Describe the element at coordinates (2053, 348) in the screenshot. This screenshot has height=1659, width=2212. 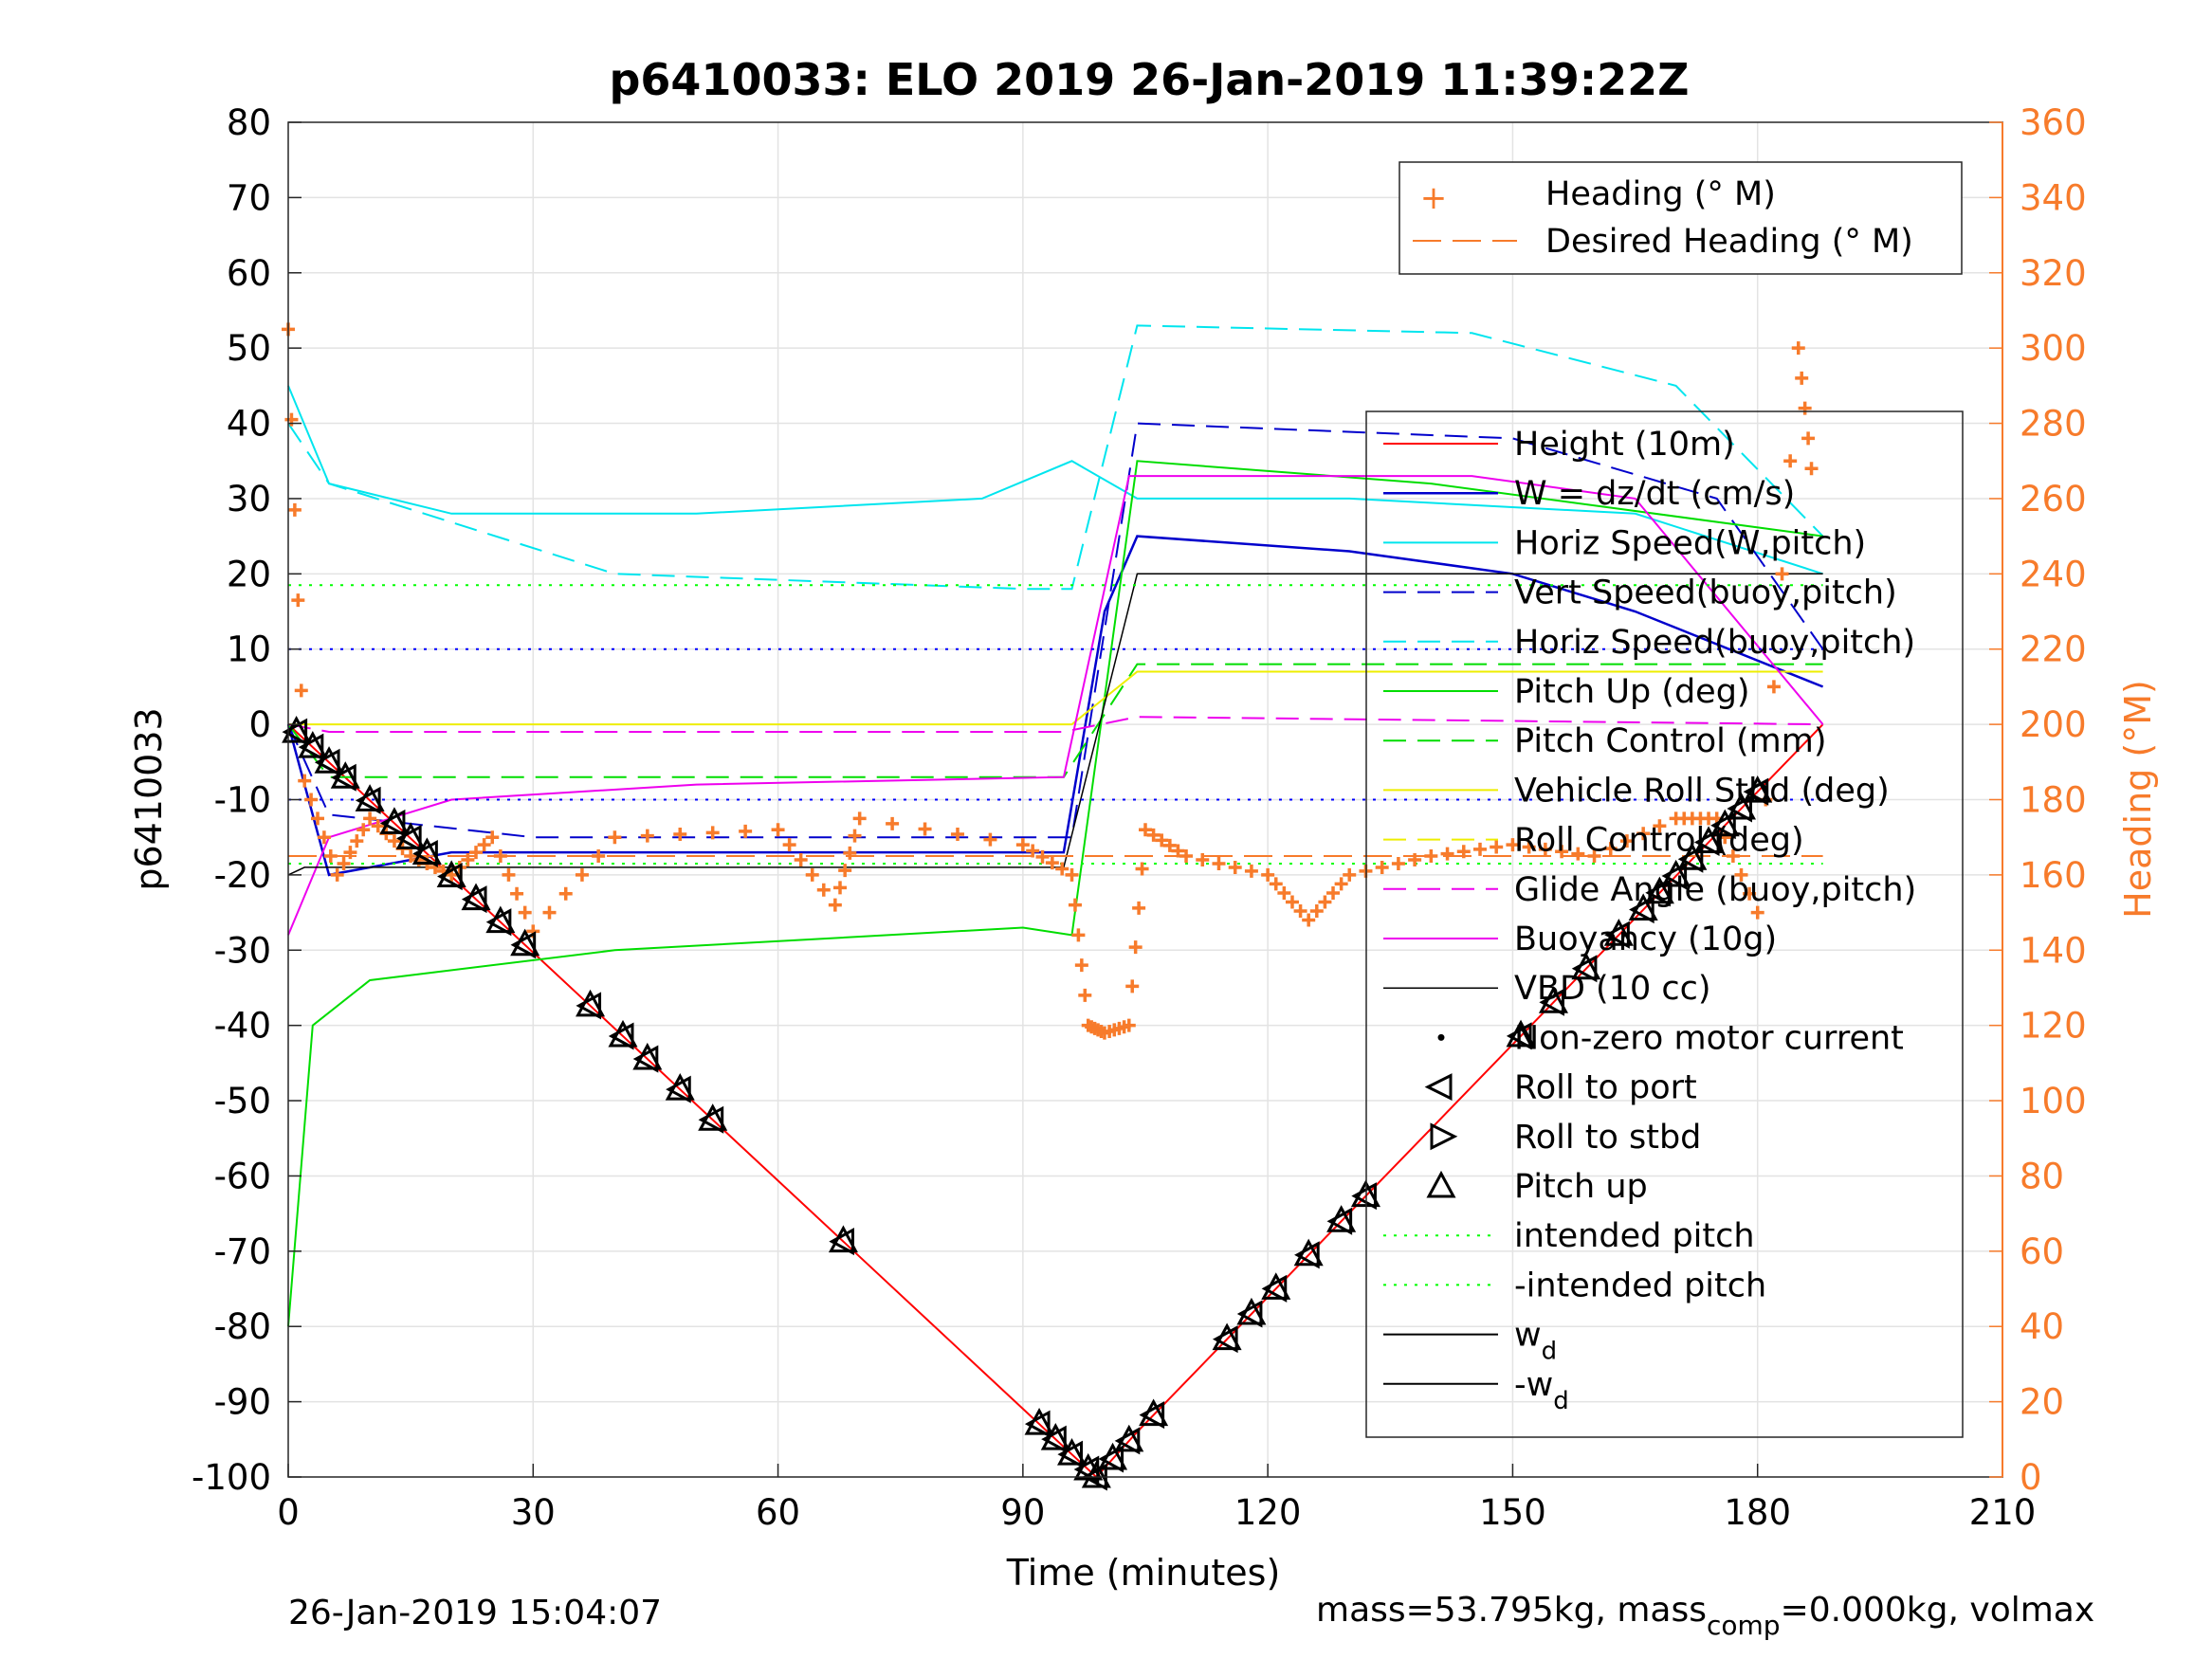
I see `right-tick-label: 300` at that location.